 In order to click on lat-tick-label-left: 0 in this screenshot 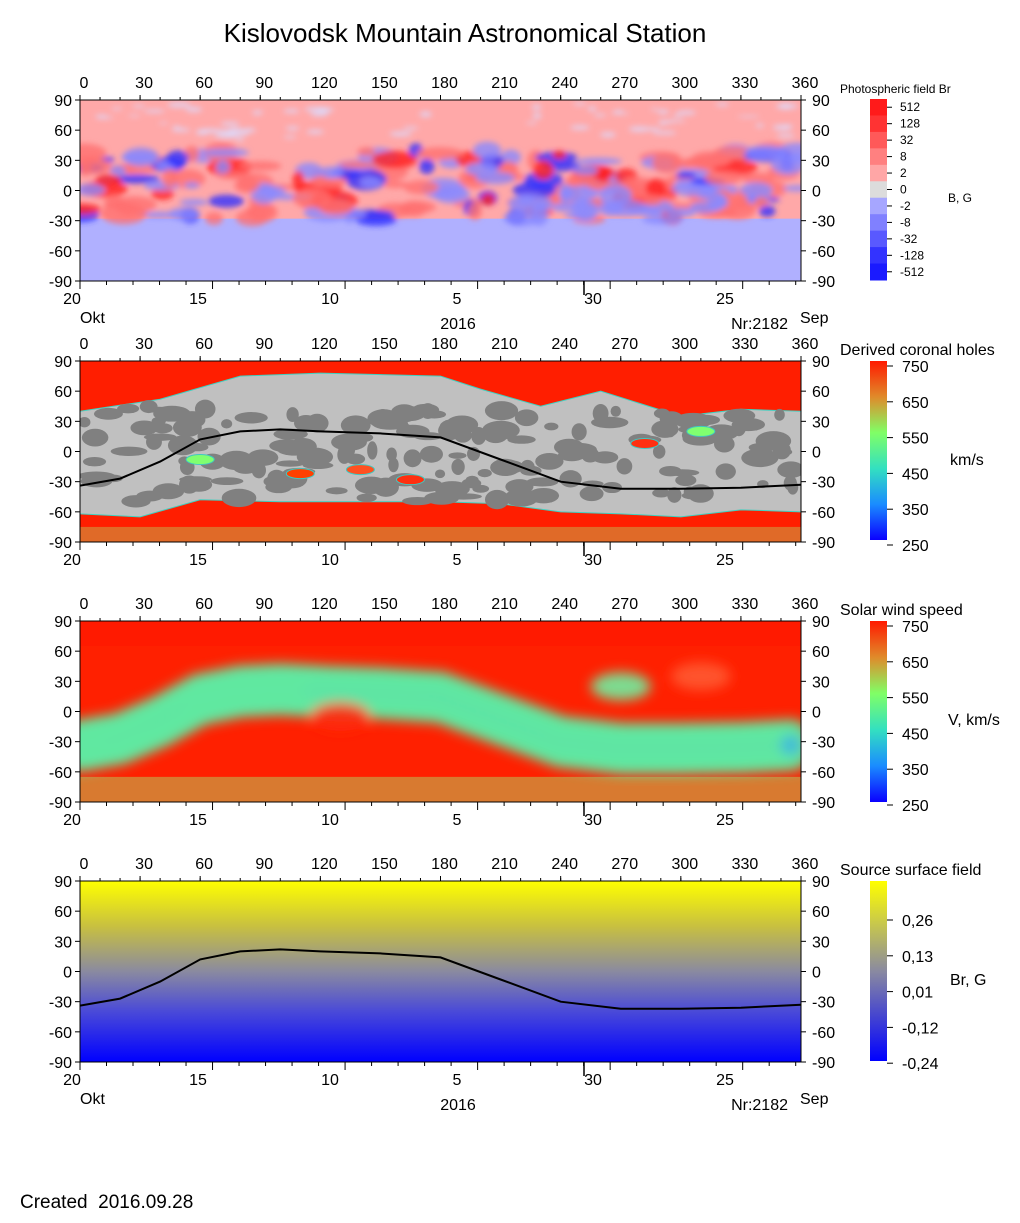, I will do `click(67, 453)`.